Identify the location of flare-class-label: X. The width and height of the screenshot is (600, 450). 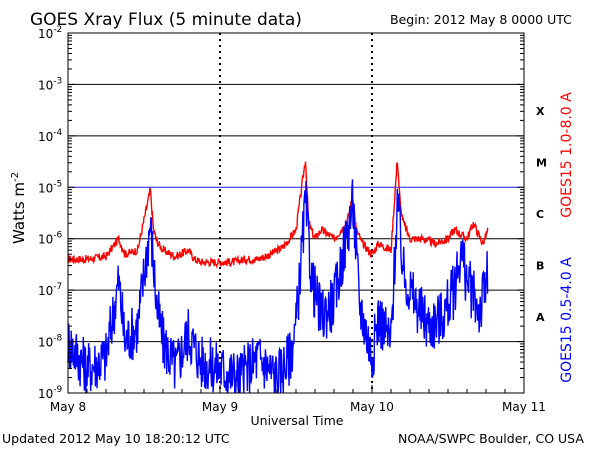
(540, 111).